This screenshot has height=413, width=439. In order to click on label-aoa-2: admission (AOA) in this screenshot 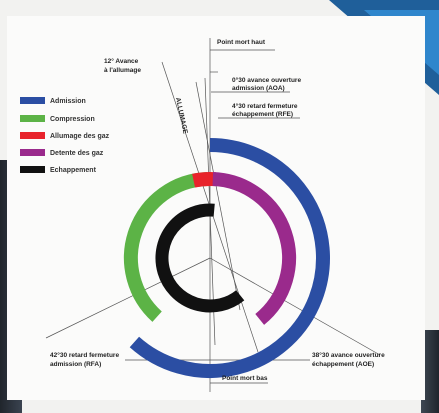, I will do `click(258, 88)`.